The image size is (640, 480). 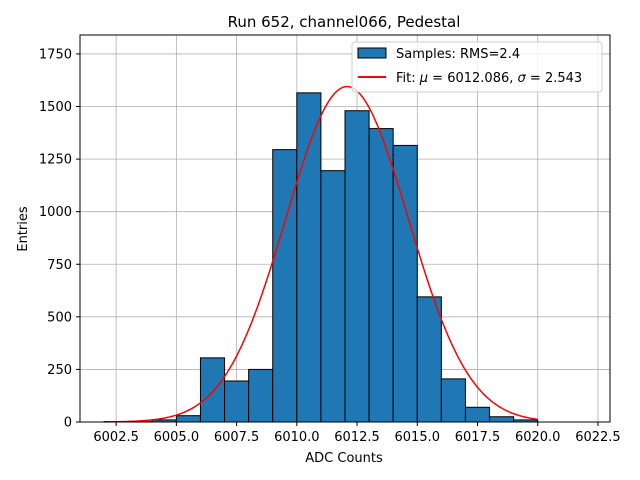 I want to click on legend-fit-prefix: Fit:, so click(x=408, y=78).